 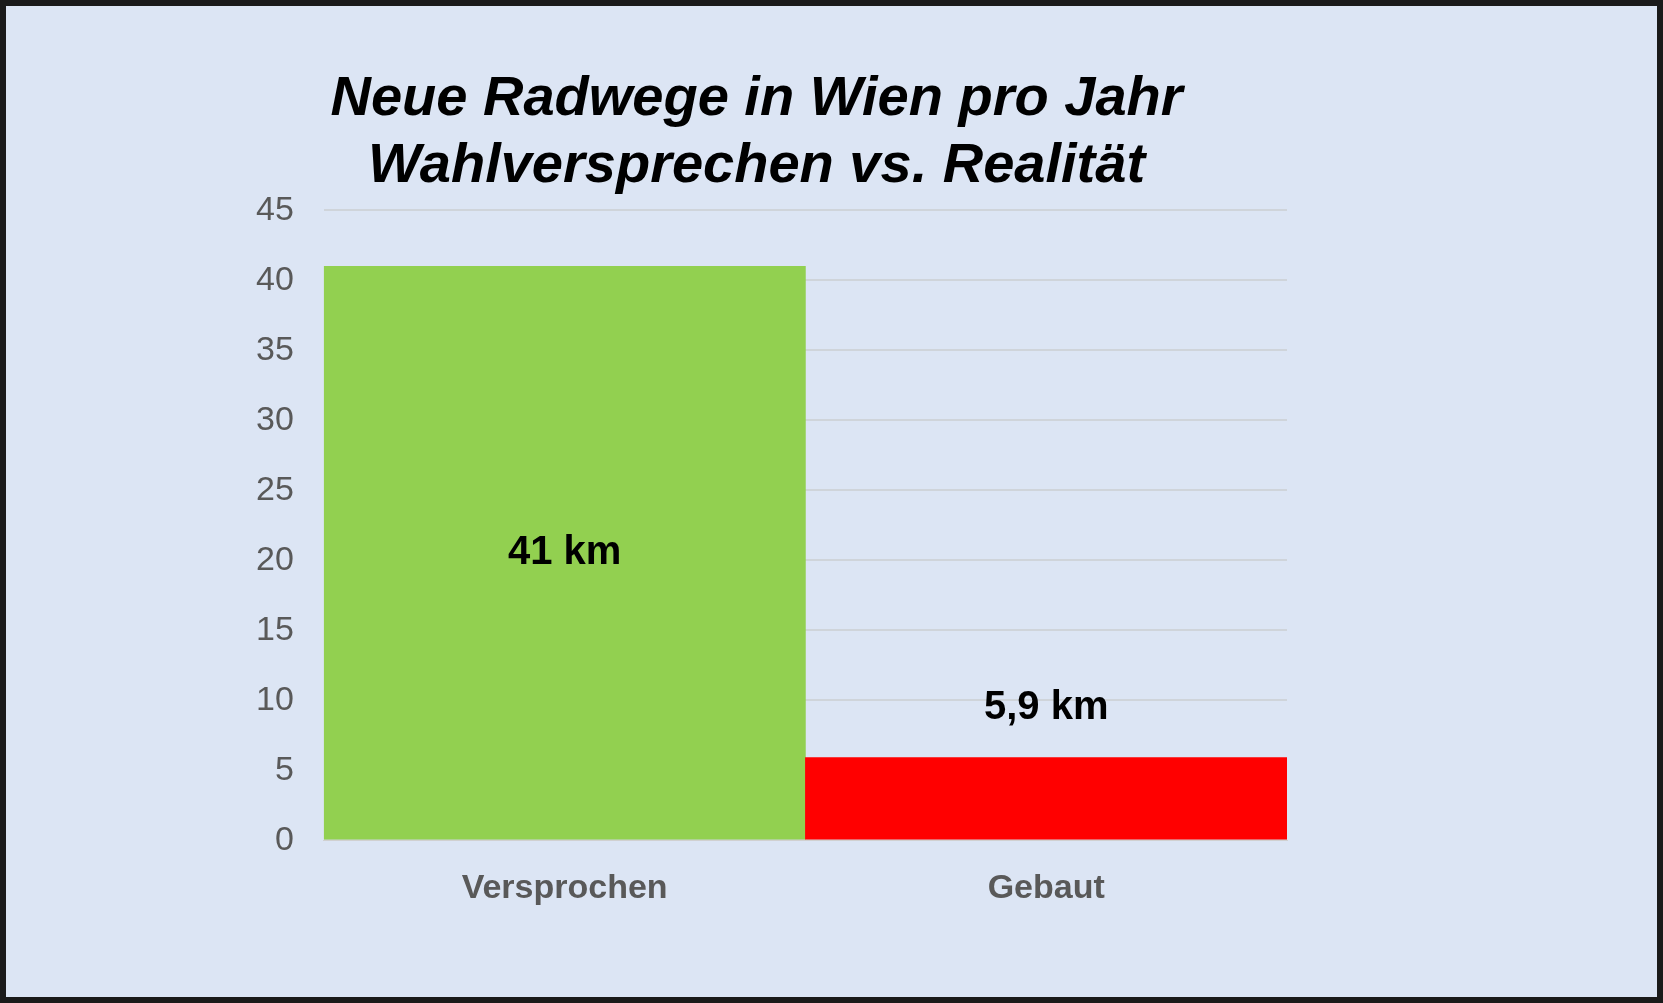 I want to click on text: Wahlversprechen vs. Realität, so click(x=756, y=163).